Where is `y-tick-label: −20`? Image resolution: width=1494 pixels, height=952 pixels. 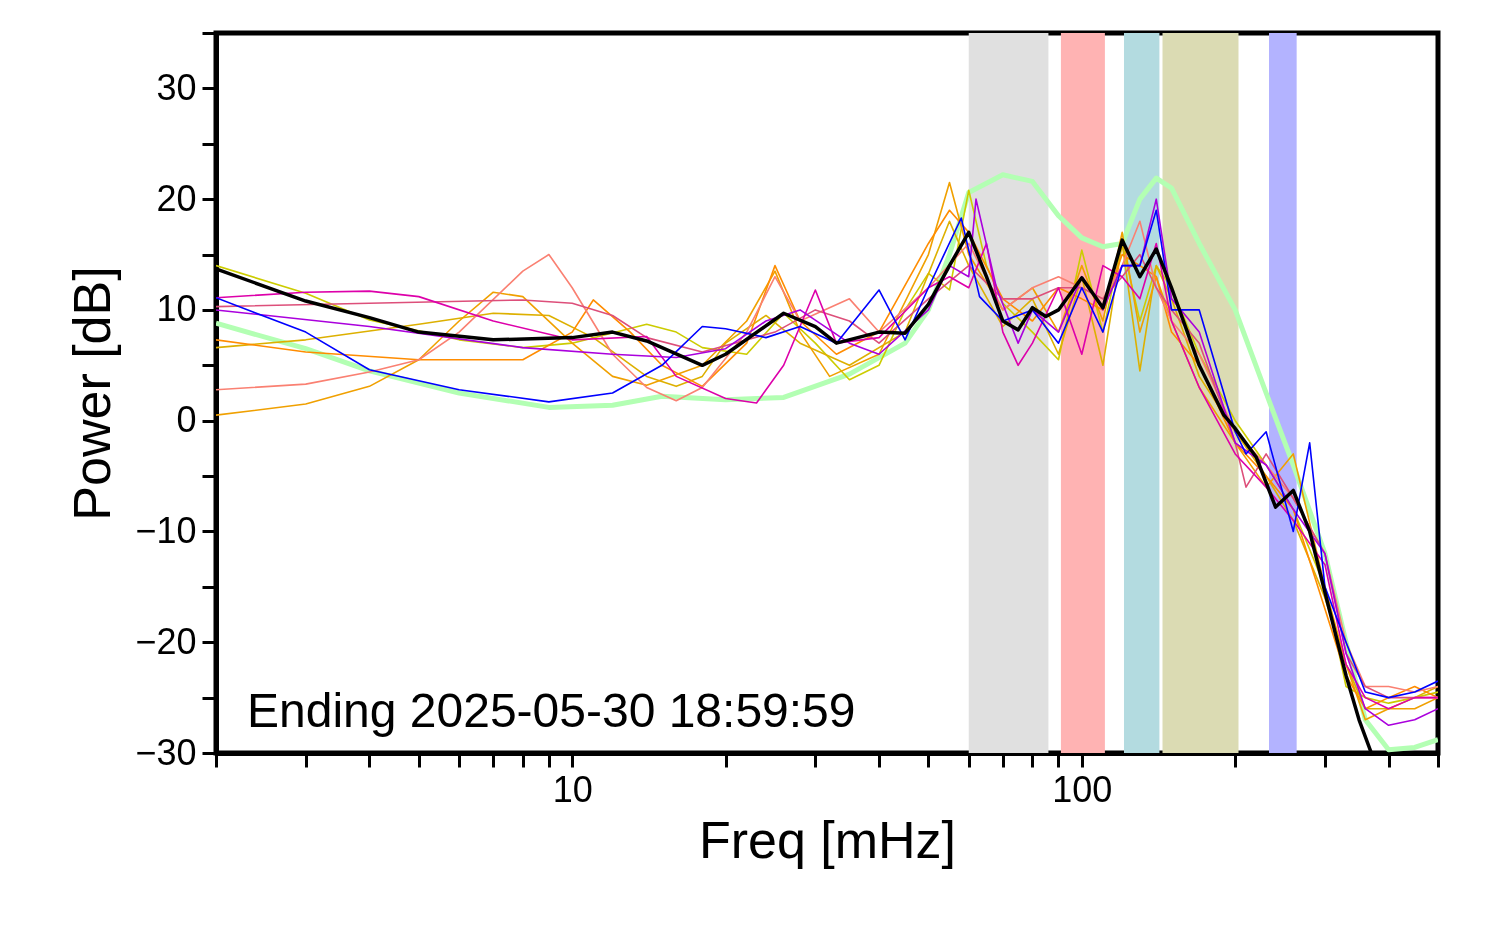
y-tick-label: −20 is located at coordinates (166, 641).